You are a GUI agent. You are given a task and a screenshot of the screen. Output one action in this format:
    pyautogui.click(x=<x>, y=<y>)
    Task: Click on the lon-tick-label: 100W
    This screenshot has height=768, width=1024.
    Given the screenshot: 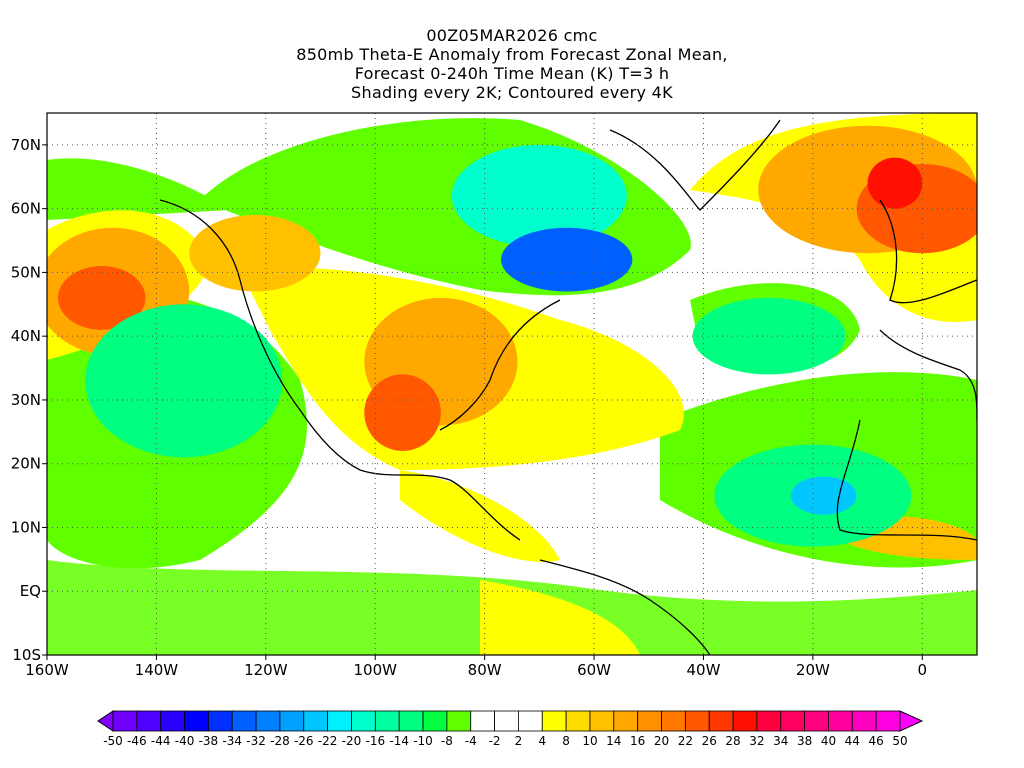 What is the action you would take?
    pyautogui.click(x=376, y=670)
    